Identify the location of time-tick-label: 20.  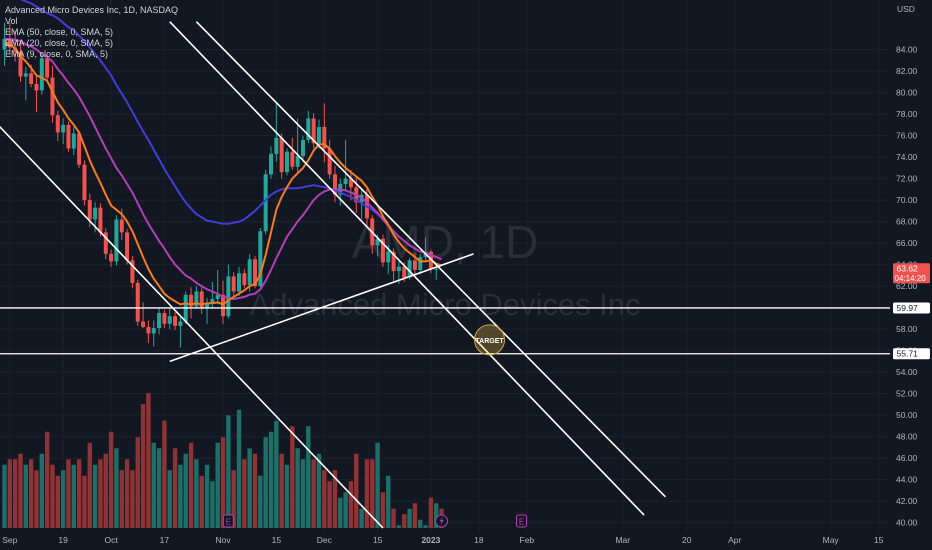
(687, 540).